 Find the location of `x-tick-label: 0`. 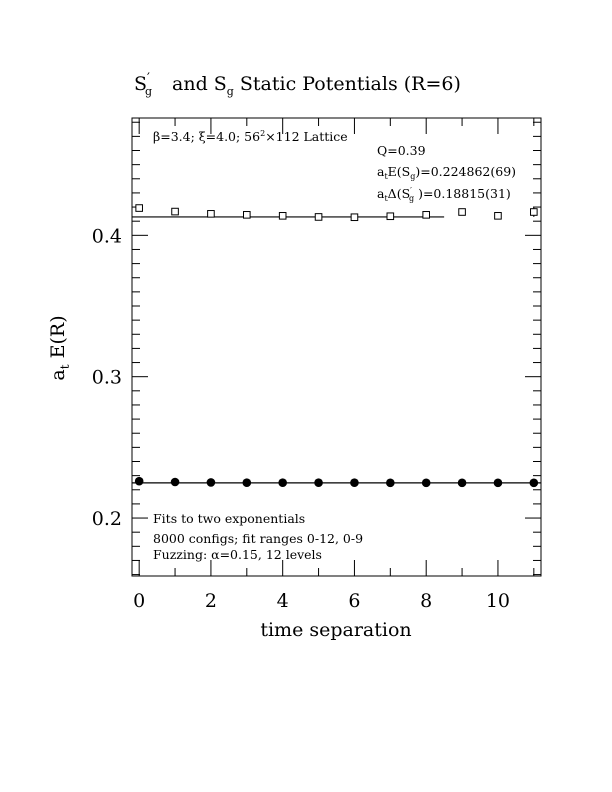

x-tick-label: 0 is located at coordinates (139, 601).